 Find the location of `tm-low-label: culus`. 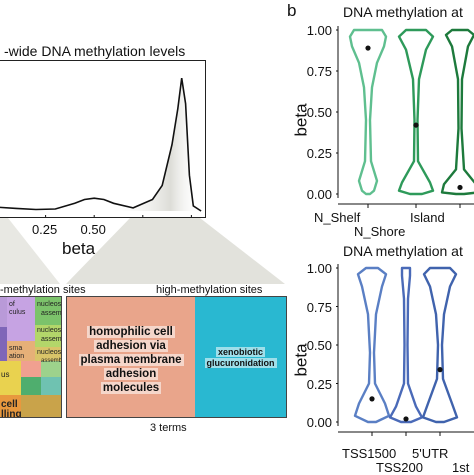

tm-low-label: culus is located at coordinates (17, 312).